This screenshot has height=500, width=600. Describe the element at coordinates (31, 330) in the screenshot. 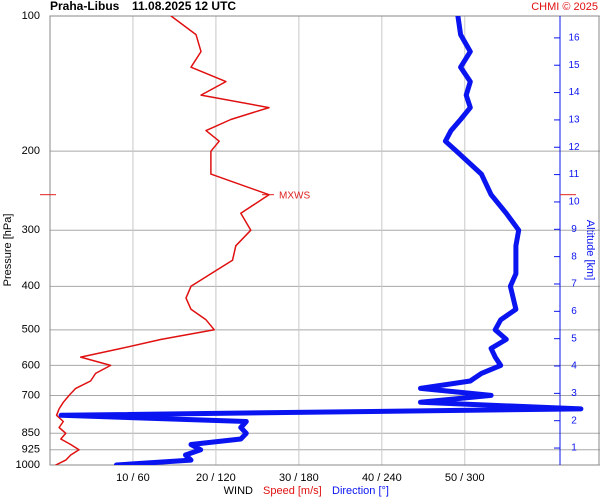

I see `y-tick-label: 500` at that location.